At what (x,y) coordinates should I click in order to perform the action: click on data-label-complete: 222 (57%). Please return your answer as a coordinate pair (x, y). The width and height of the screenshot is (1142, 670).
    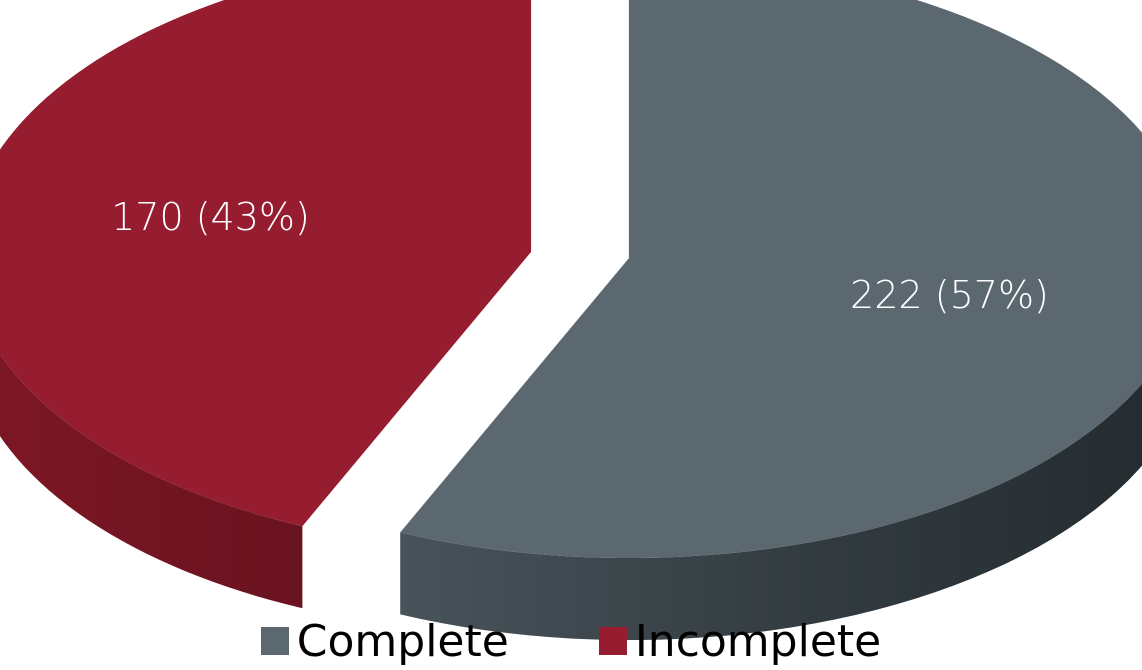
    Looking at the image, I should click on (949, 295).